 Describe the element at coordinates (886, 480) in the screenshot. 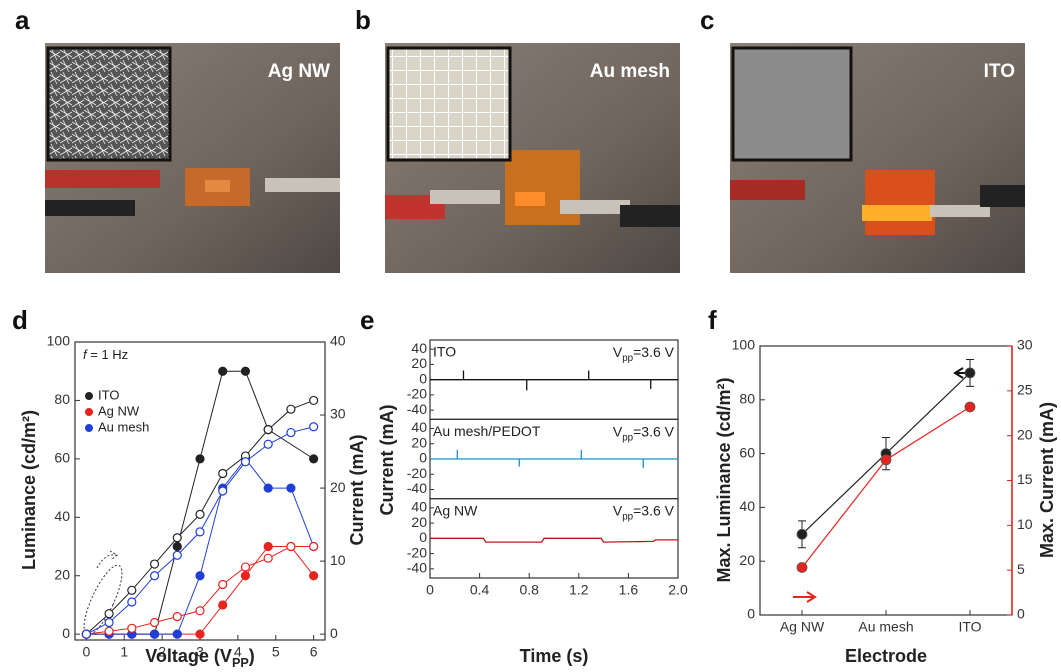

I see `plot-frame` at that location.